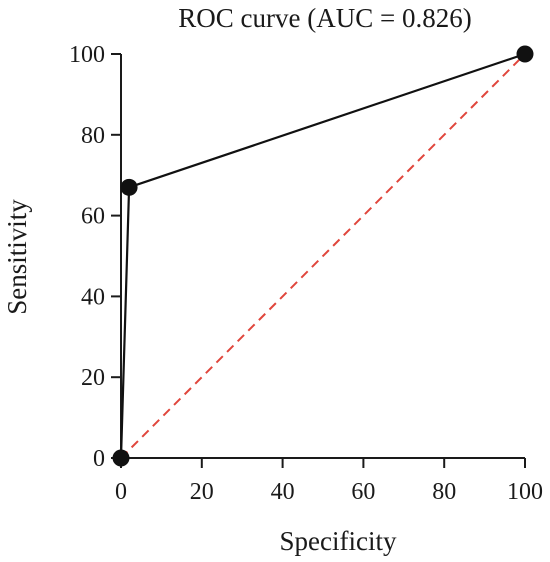  What do you see at coordinates (338, 541) in the screenshot?
I see `x-axis-label: Specificity` at bounding box center [338, 541].